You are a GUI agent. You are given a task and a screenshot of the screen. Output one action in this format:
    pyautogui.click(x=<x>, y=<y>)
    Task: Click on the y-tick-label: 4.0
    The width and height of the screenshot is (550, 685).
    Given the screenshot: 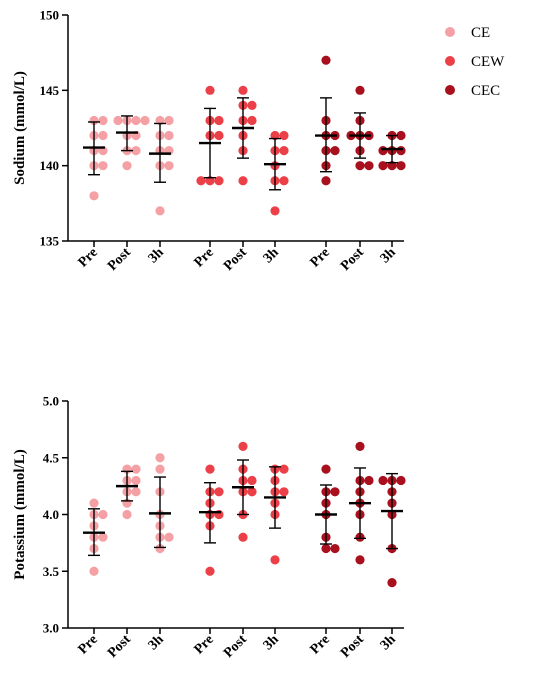 What is the action you would take?
    pyautogui.click(x=51, y=514)
    